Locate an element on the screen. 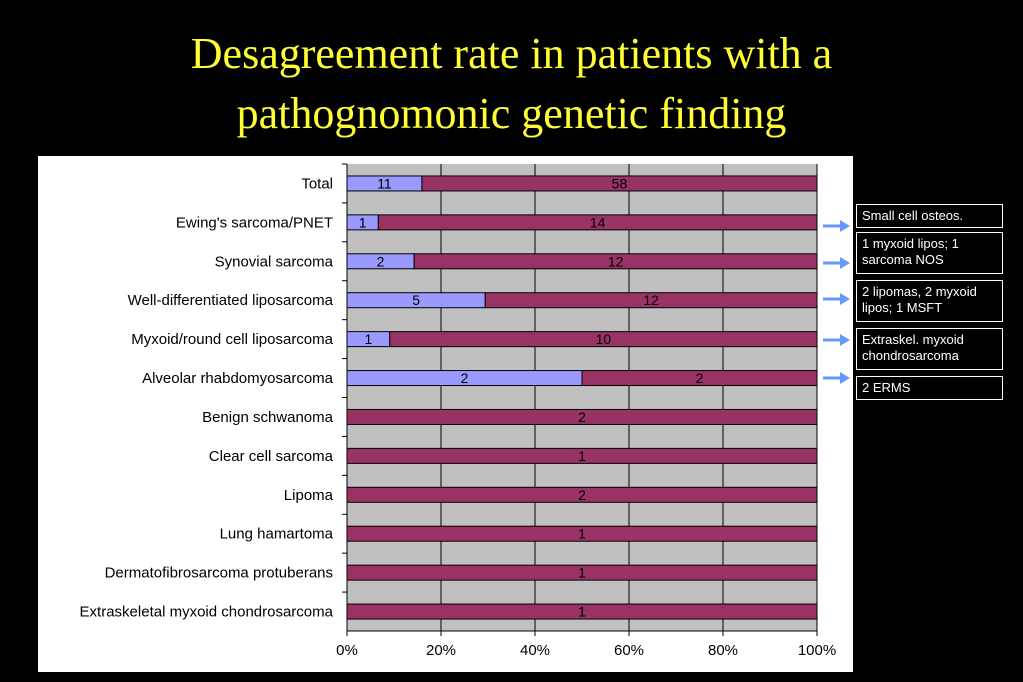 Image resolution: width=1023 pixels, height=682 pixels. x-tick-label: 0% is located at coordinates (347, 650).